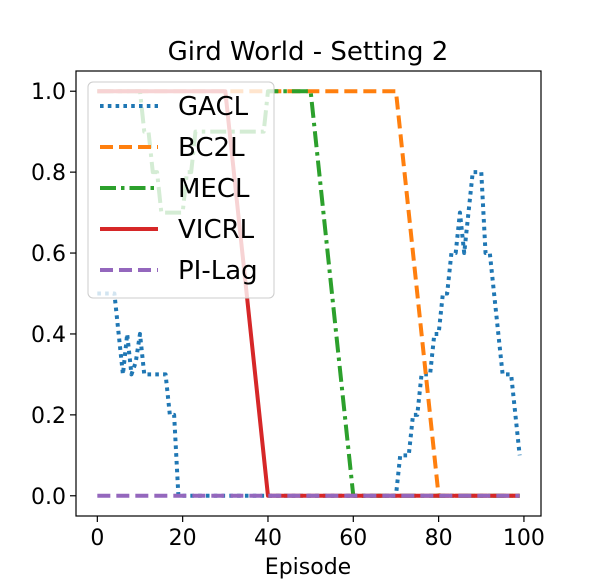  What do you see at coordinates (268, 538) in the screenshot?
I see `x-tick-label: 40` at bounding box center [268, 538].